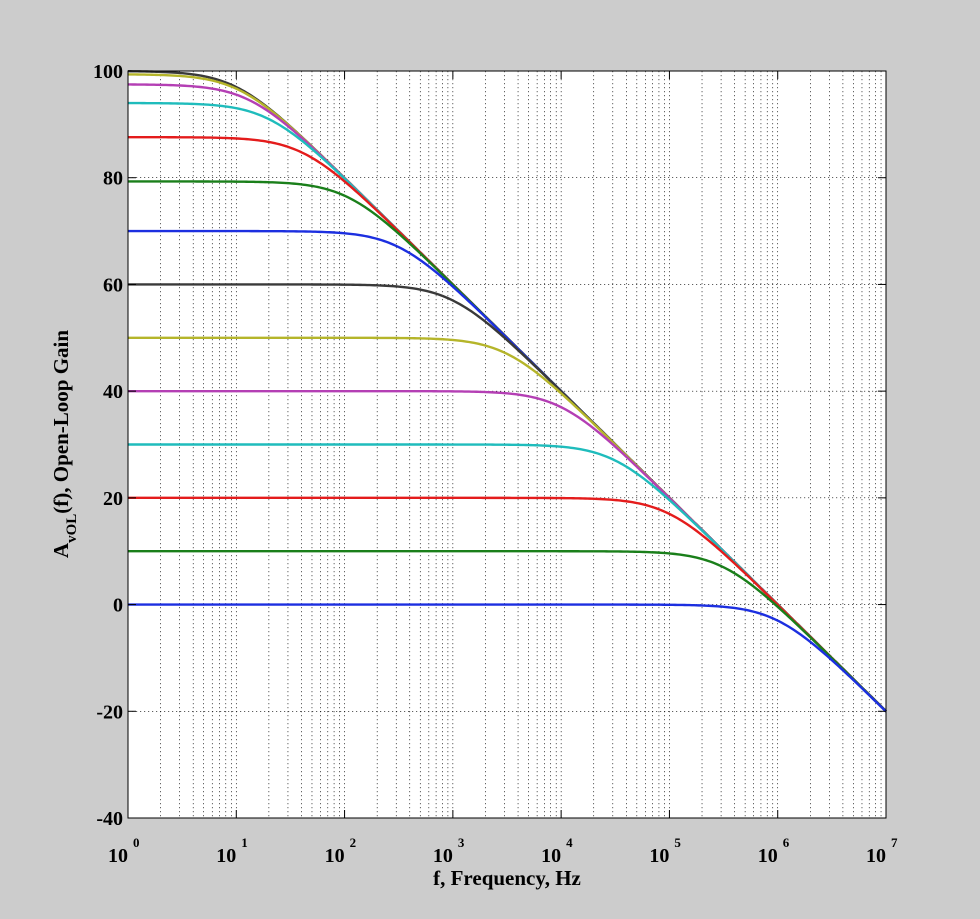 The image size is (980, 919). Describe the element at coordinates (503, 851) in the screenshot. I see `x-tick-labels: 10⁰ 10¹ 10² 10³ 10⁴ 10⁵ 10⁶ 10⁷` at that location.